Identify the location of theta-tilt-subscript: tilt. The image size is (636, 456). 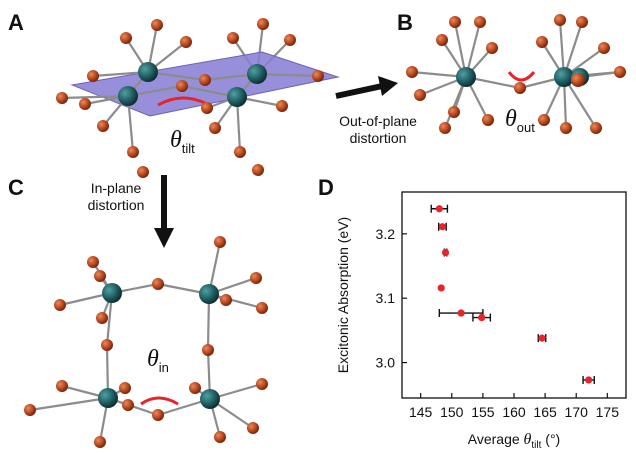
(188, 148).